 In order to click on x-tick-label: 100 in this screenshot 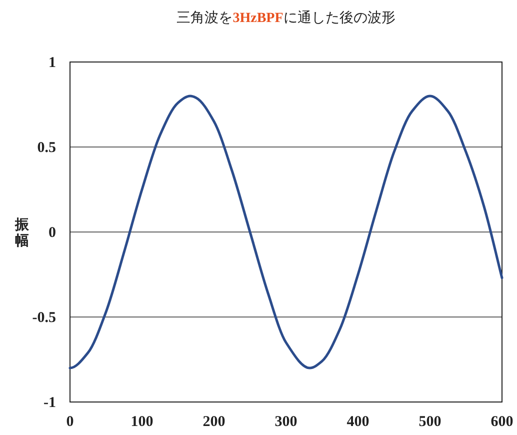, I will do `click(142, 422)`.